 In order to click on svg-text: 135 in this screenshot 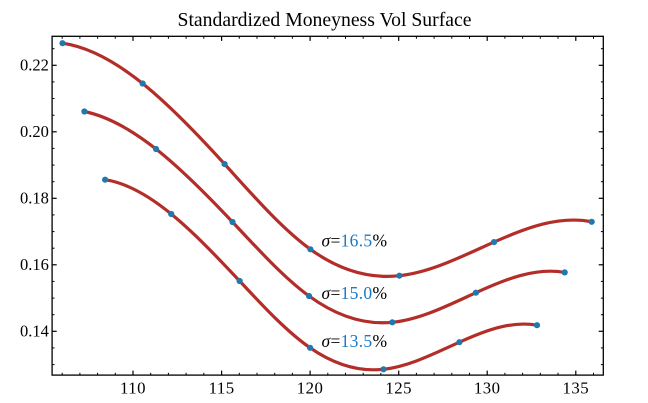, I will do `click(575, 387)`.